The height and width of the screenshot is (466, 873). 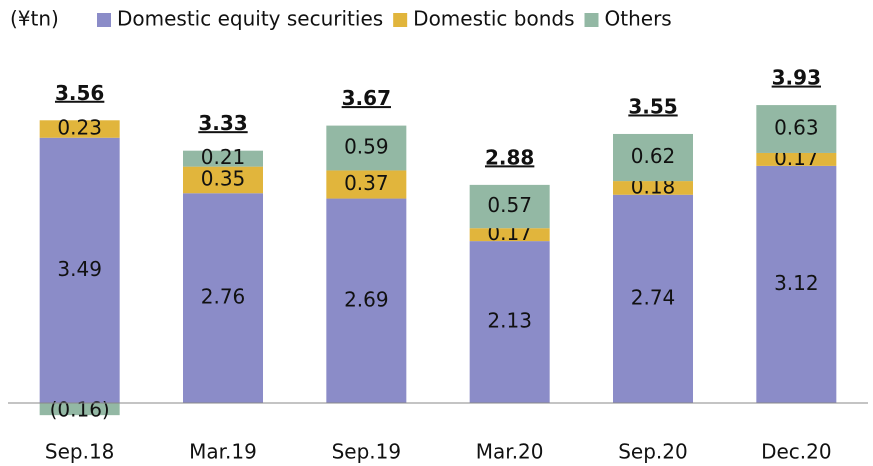 What do you see at coordinates (509, 157) in the screenshot?
I see `total-label: 2.88` at bounding box center [509, 157].